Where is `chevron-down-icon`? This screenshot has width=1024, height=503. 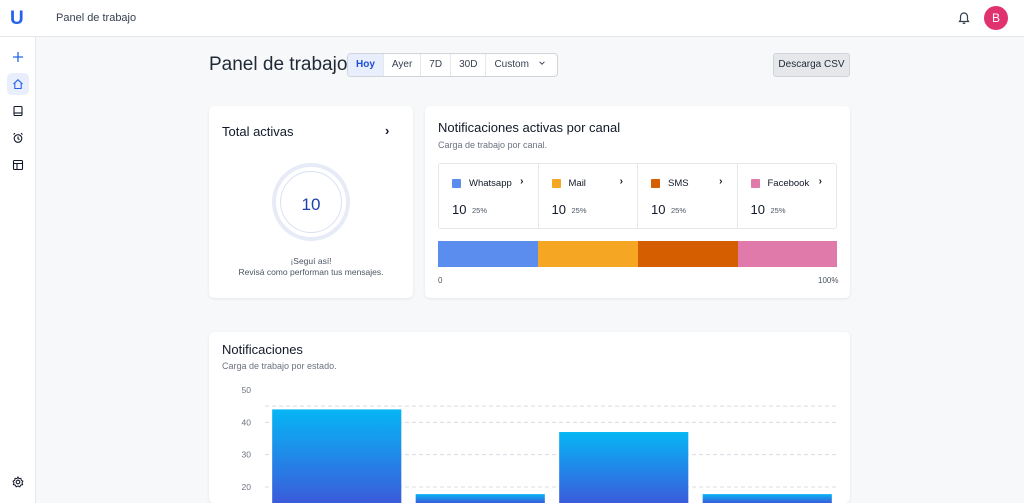 chevron-down-icon is located at coordinates (541, 63).